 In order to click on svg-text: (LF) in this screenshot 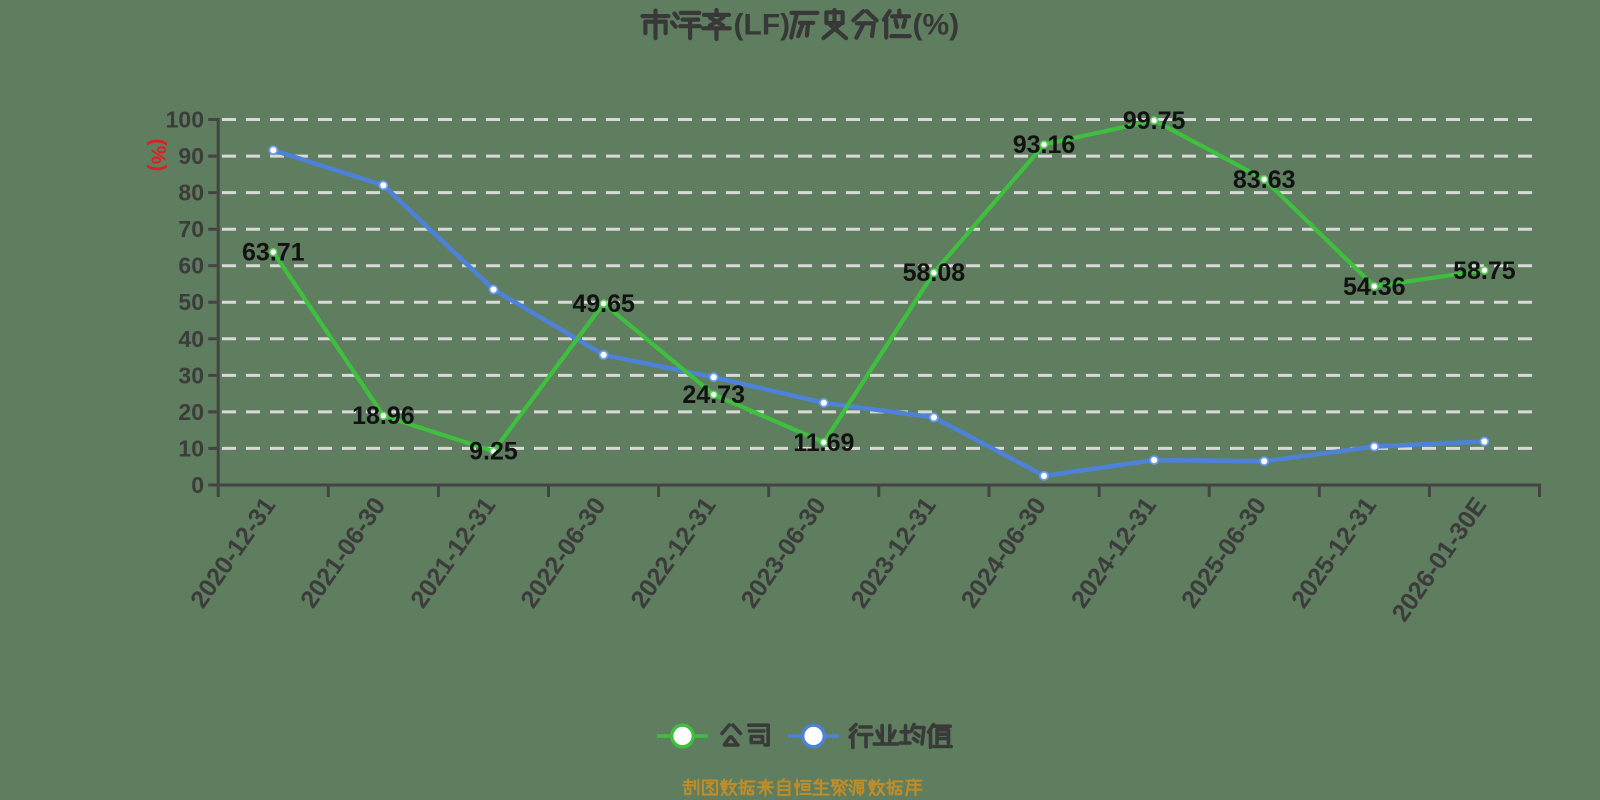, I will do `click(762, 25)`.